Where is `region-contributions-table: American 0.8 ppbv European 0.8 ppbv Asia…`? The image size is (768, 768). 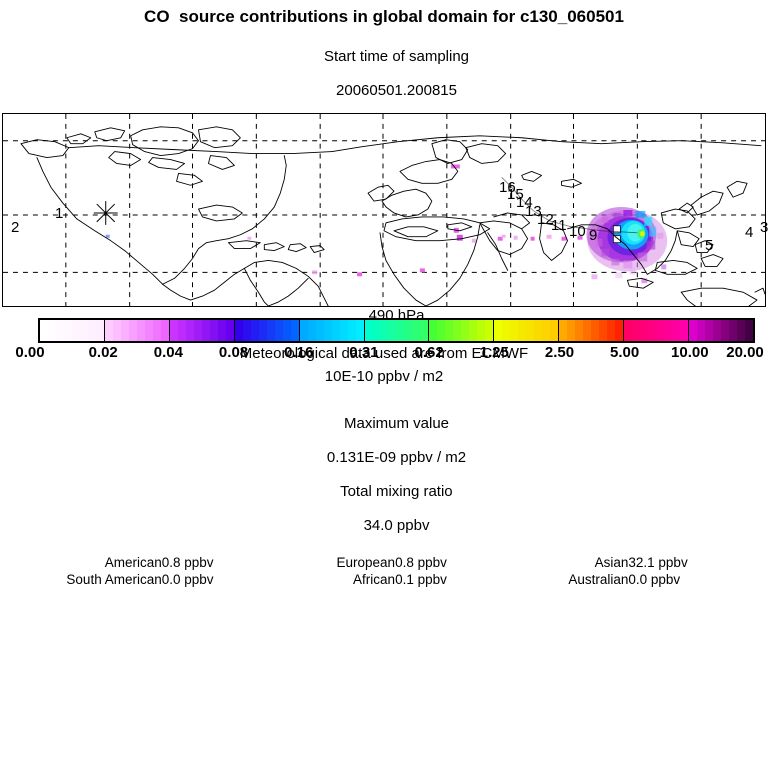
region-contributions-table: American 0.8 ppbv European 0.8 ppbv Asia… is located at coordinates (390, 571).